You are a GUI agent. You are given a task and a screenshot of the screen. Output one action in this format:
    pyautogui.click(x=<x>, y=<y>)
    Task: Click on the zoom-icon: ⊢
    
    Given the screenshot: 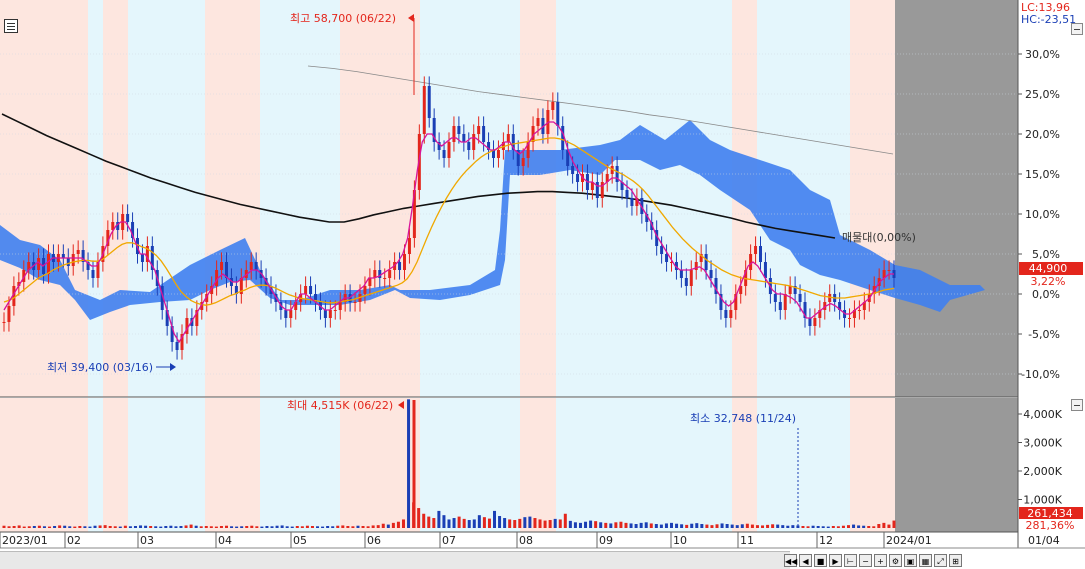 What is the action you would take?
    pyautogui.click(x=850, y=560)
    